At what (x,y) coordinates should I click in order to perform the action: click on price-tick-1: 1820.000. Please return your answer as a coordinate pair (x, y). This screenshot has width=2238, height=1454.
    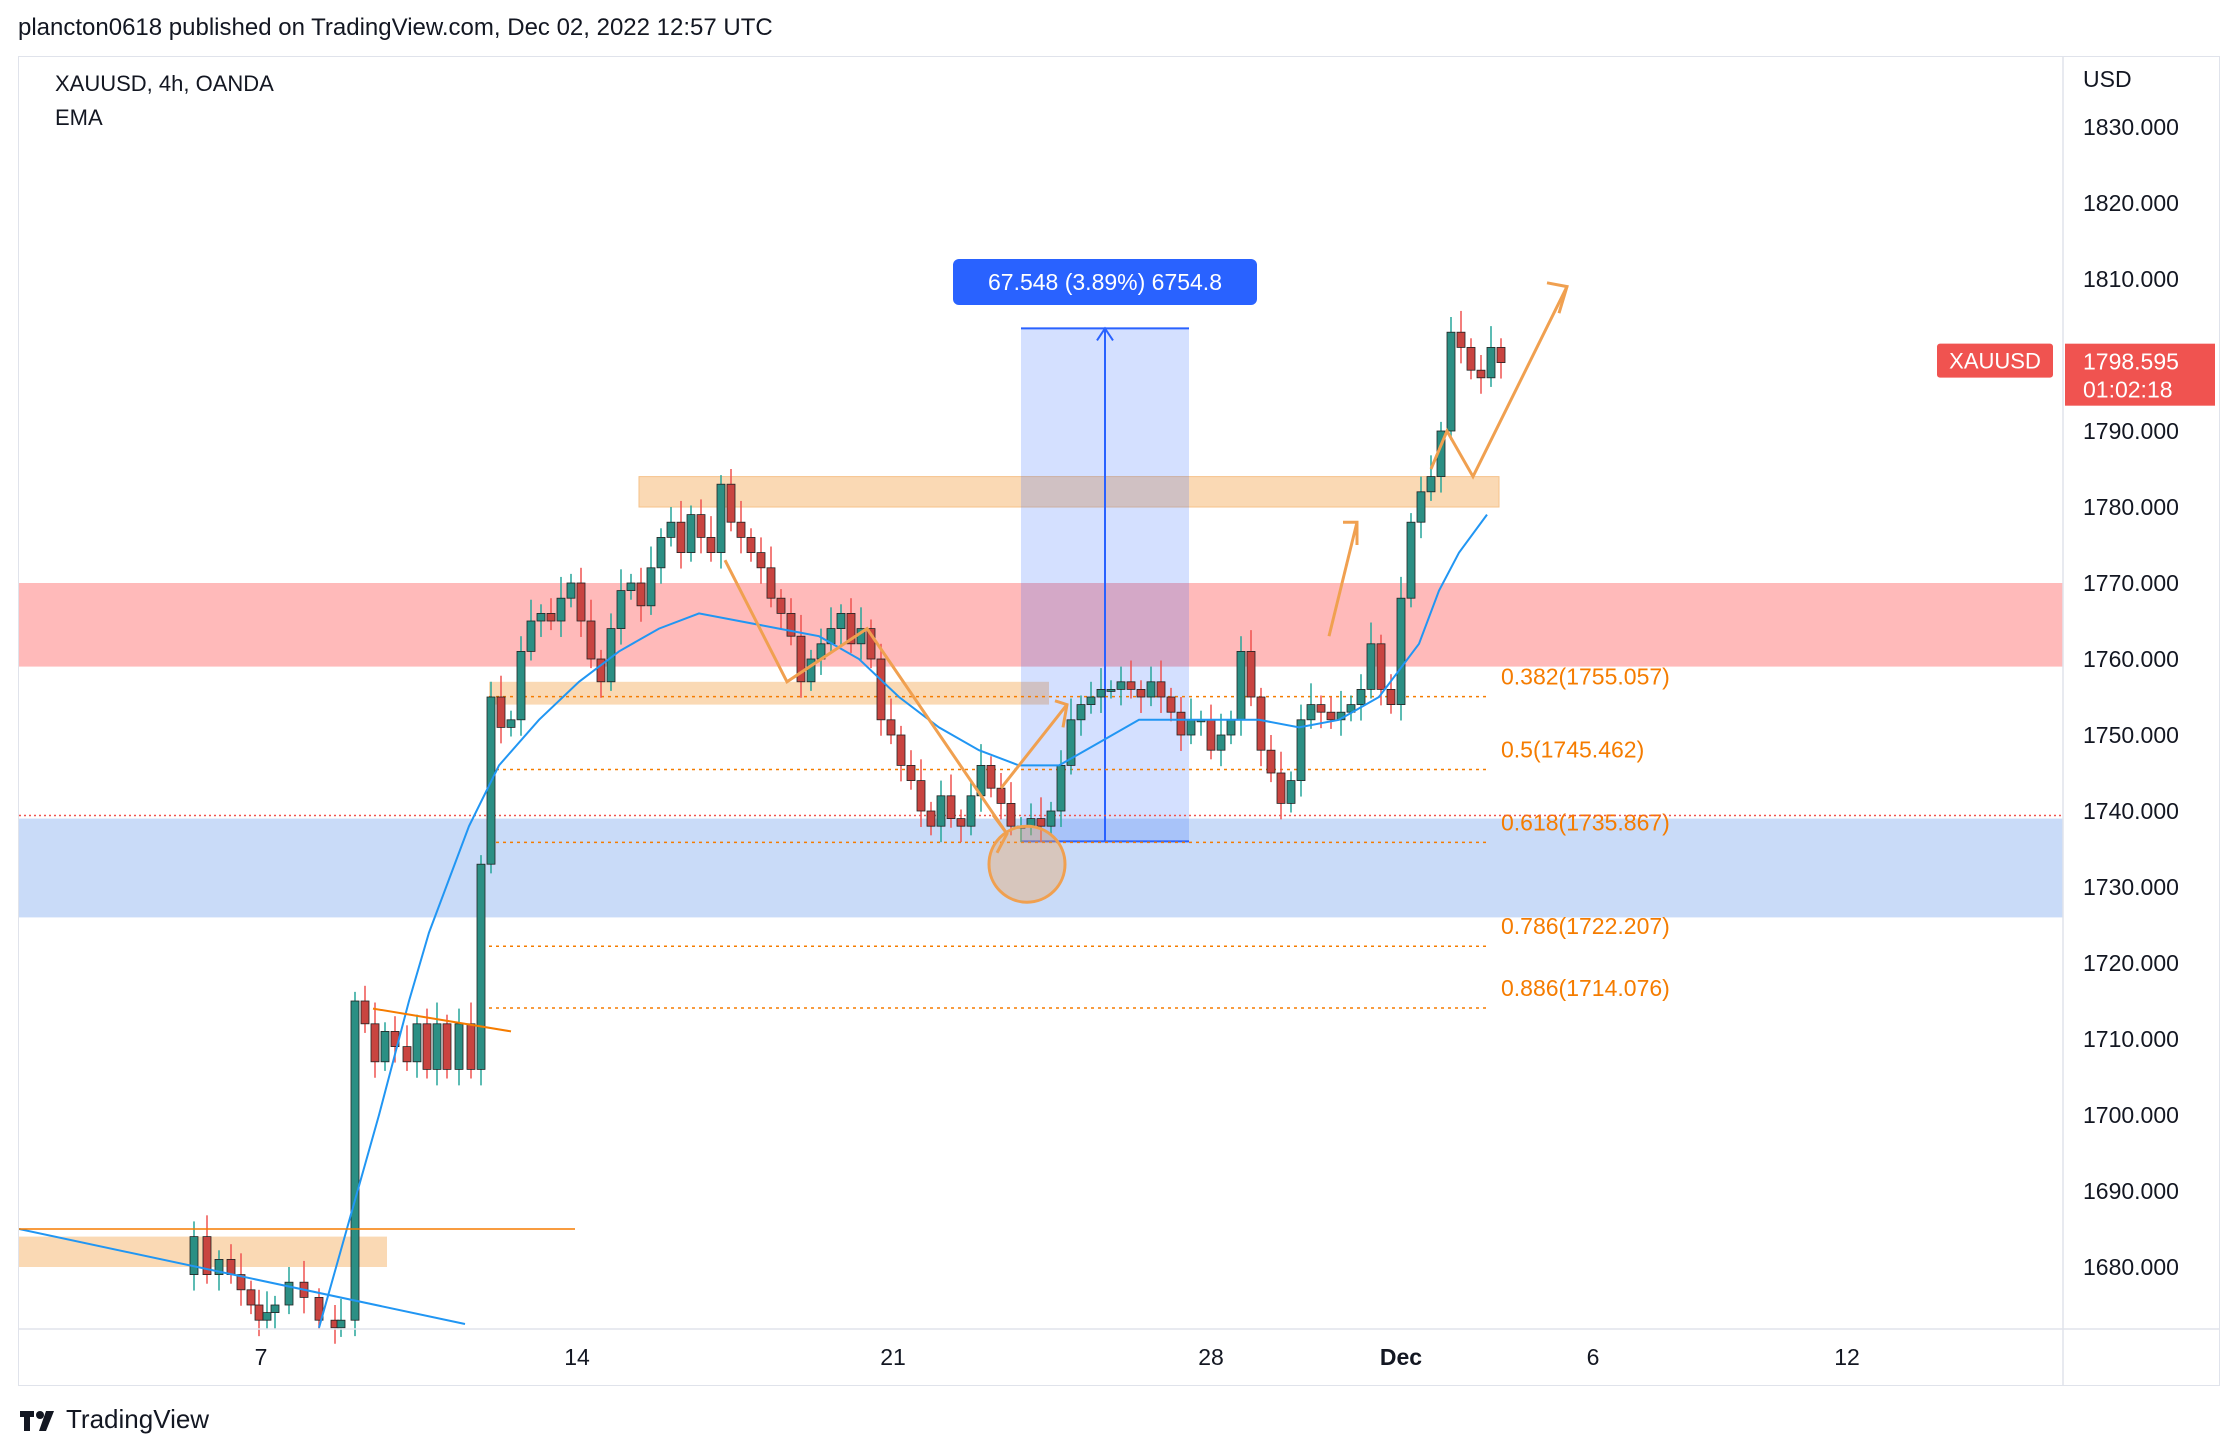
    Looking at the image, I should click on (2131, 203).